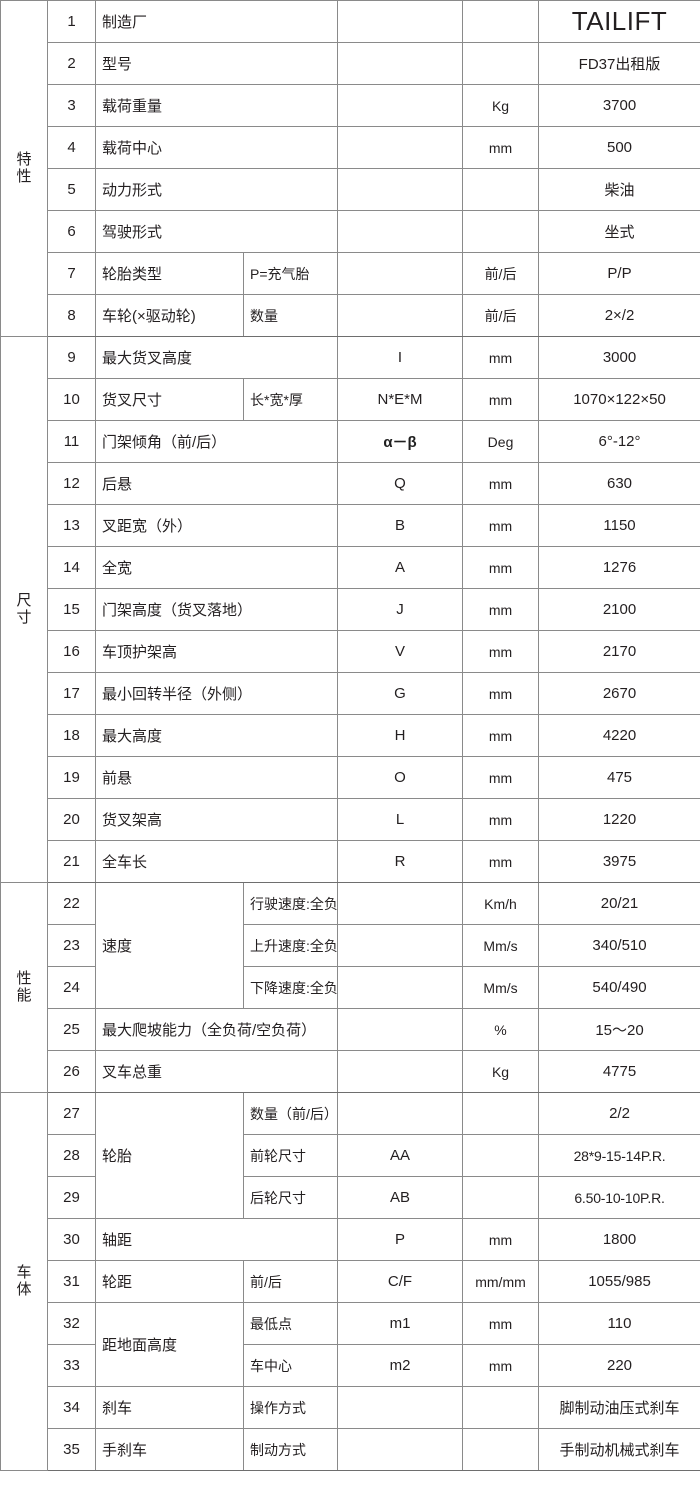 The image size is (700, 1500). What do you see at coordinates (71, 357) in the screenshot?
I see `row-number: 9` at bounding box center [71, 357].